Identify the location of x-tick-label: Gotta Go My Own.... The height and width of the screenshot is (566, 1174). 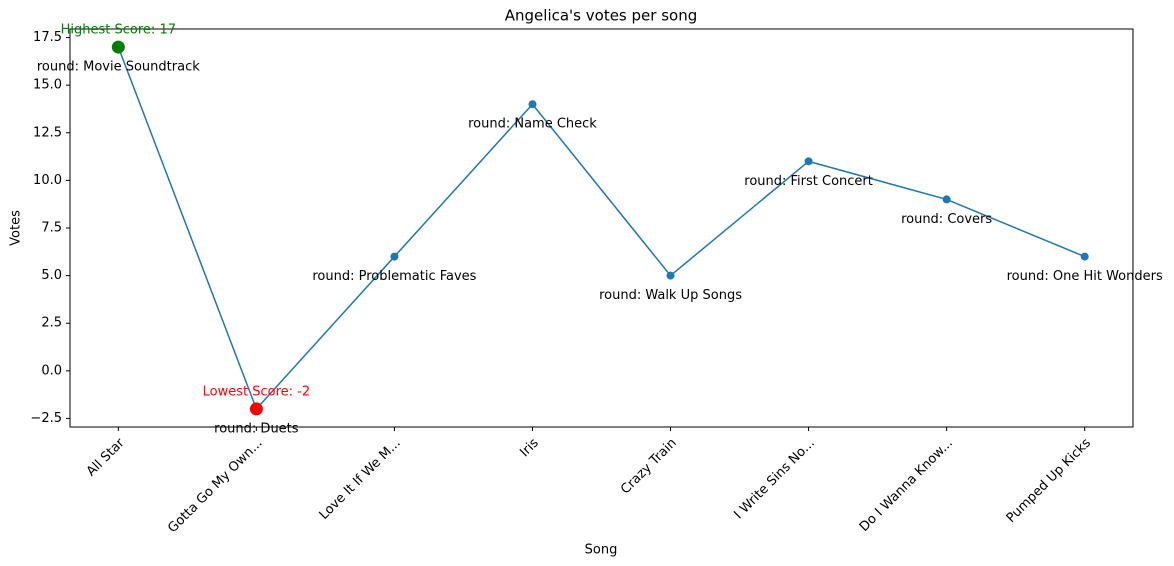
(215, 486).